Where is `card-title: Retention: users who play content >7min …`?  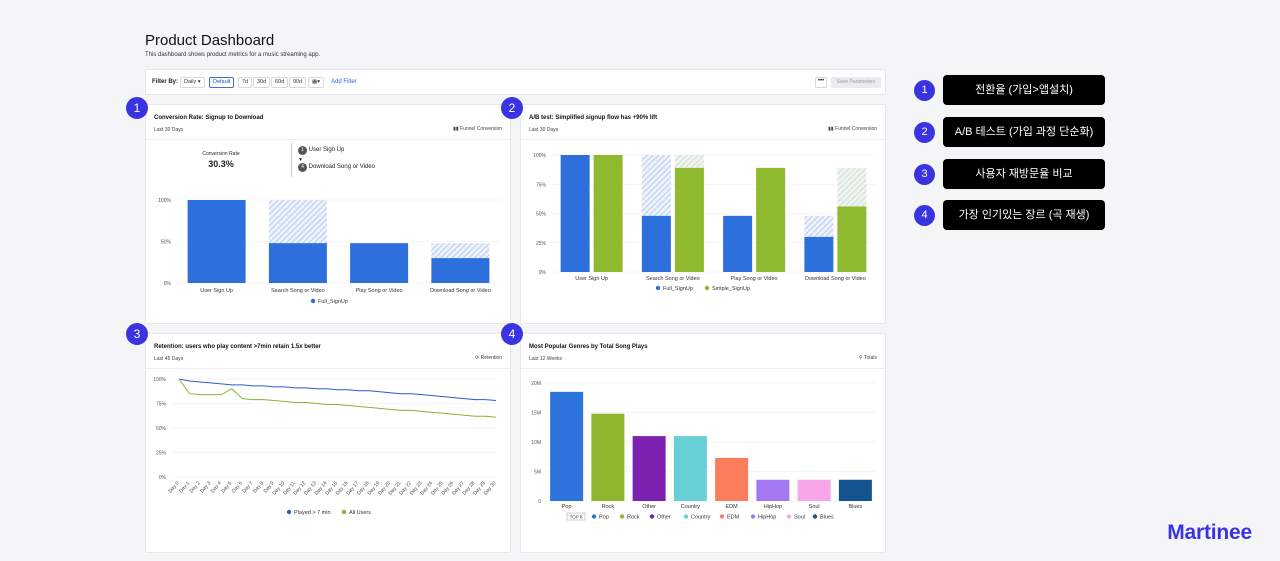 card-title: Retention: users who play content >7min … is located at coordinates (237, 347).